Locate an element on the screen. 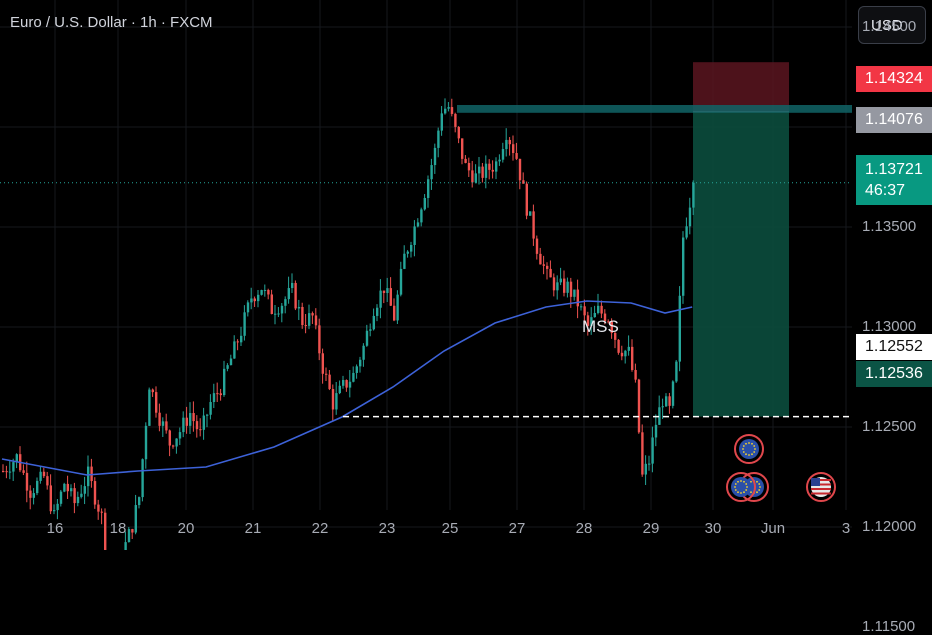 This screenshot has height=635, width=932. entry-price-tag: 1.14076 is located at coordinates (894, 120).